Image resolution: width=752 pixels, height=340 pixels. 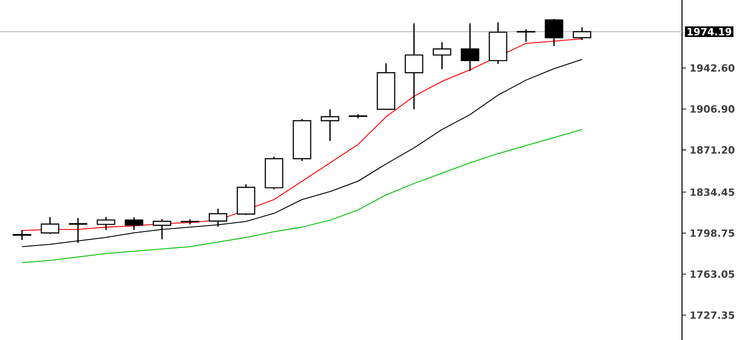 What do you see at coordinates (710, 32) in the screenshot?
I see `ref-line-label: 1974.19` at bounding box center [710, 32].